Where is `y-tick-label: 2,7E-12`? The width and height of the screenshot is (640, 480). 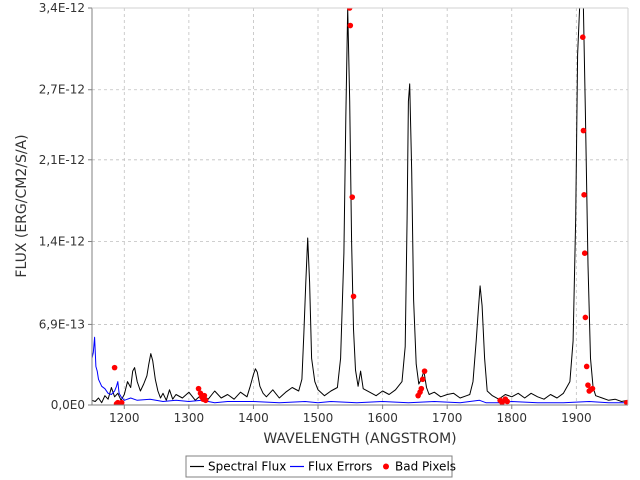
y-tick-label: 2,7E-12 is located at coordinates (62, 90).